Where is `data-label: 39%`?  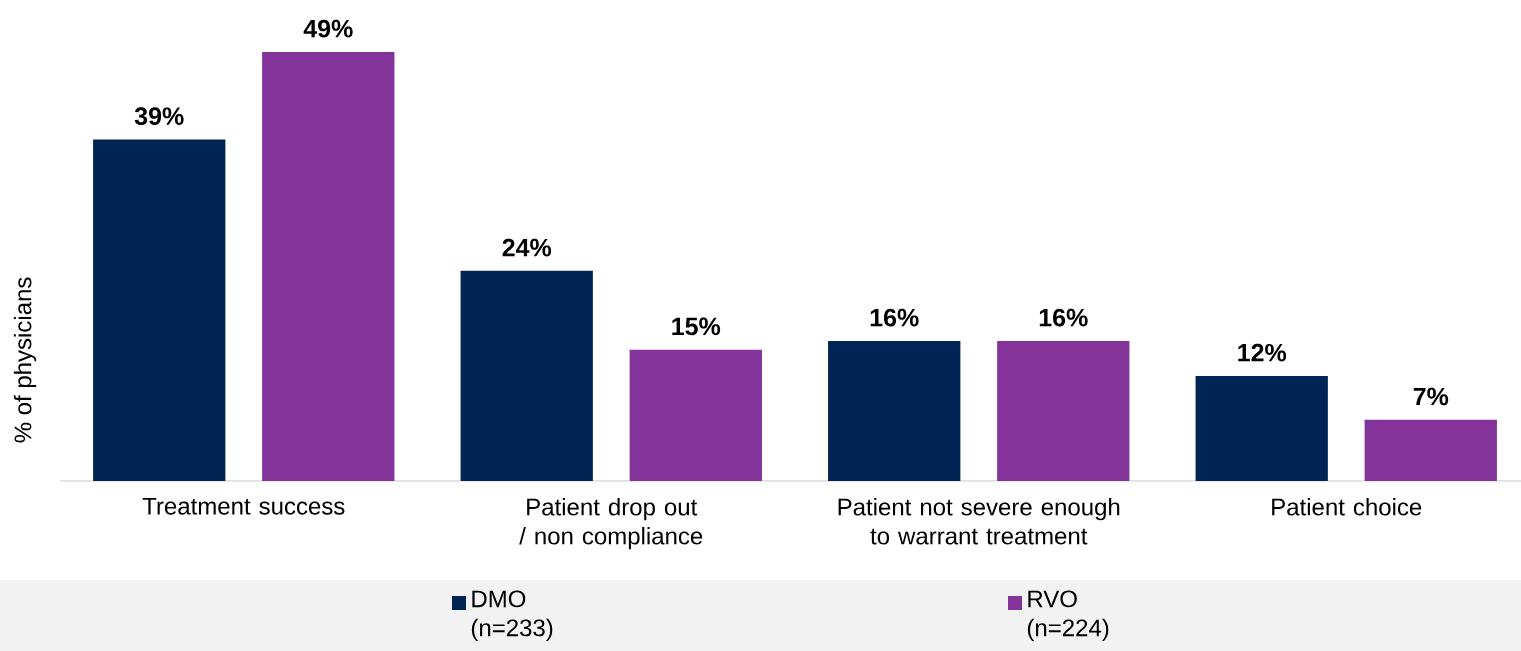 data-label: 39% is located at coordinates (159, 116).